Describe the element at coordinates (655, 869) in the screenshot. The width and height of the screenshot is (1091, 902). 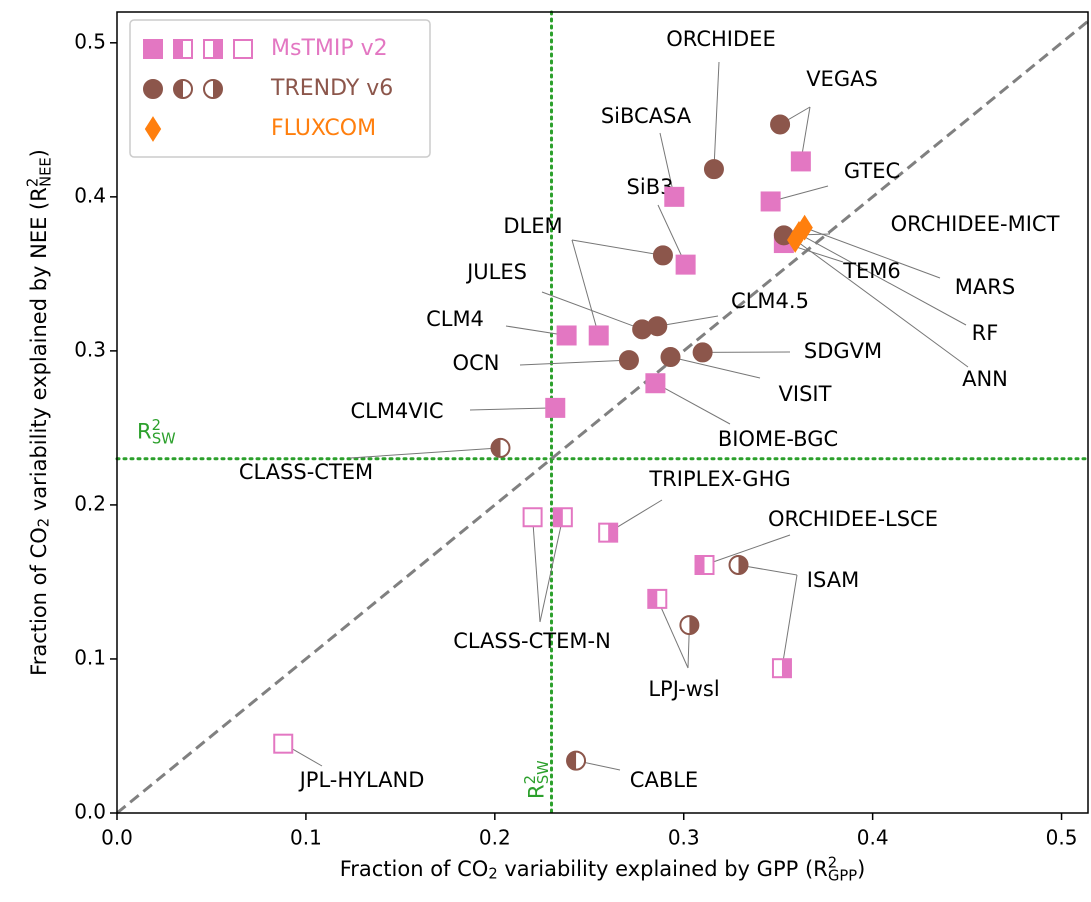
I see `text-part: variability explained by GPP (` at that location.